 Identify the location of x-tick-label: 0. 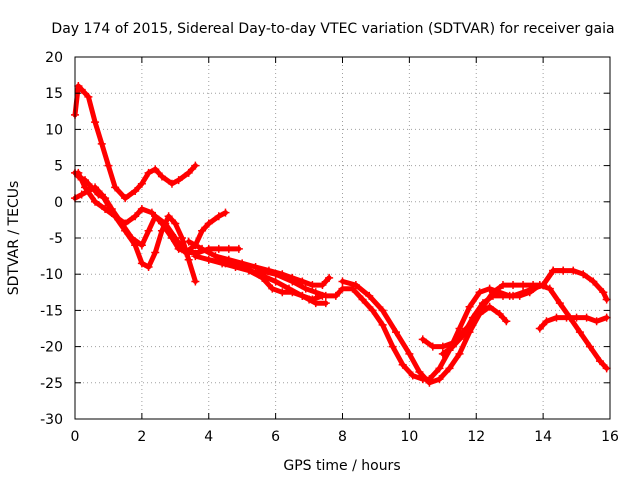
(75, 437).